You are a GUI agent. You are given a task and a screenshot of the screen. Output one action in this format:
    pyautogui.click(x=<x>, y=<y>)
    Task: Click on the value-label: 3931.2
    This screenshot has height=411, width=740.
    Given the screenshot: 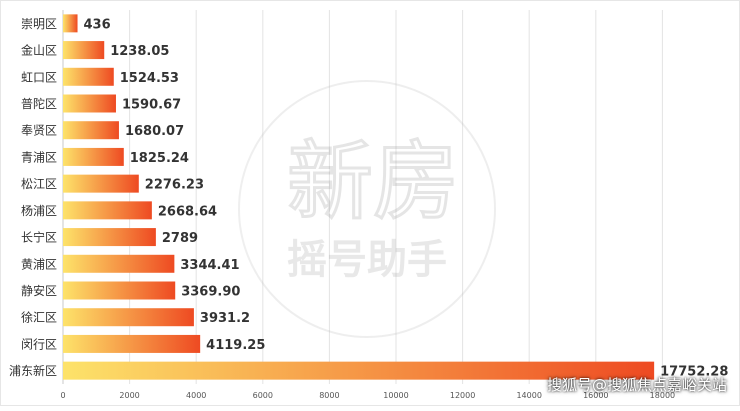 What is the action you would take?
    pyautogui.click(x=225, y=318)
    